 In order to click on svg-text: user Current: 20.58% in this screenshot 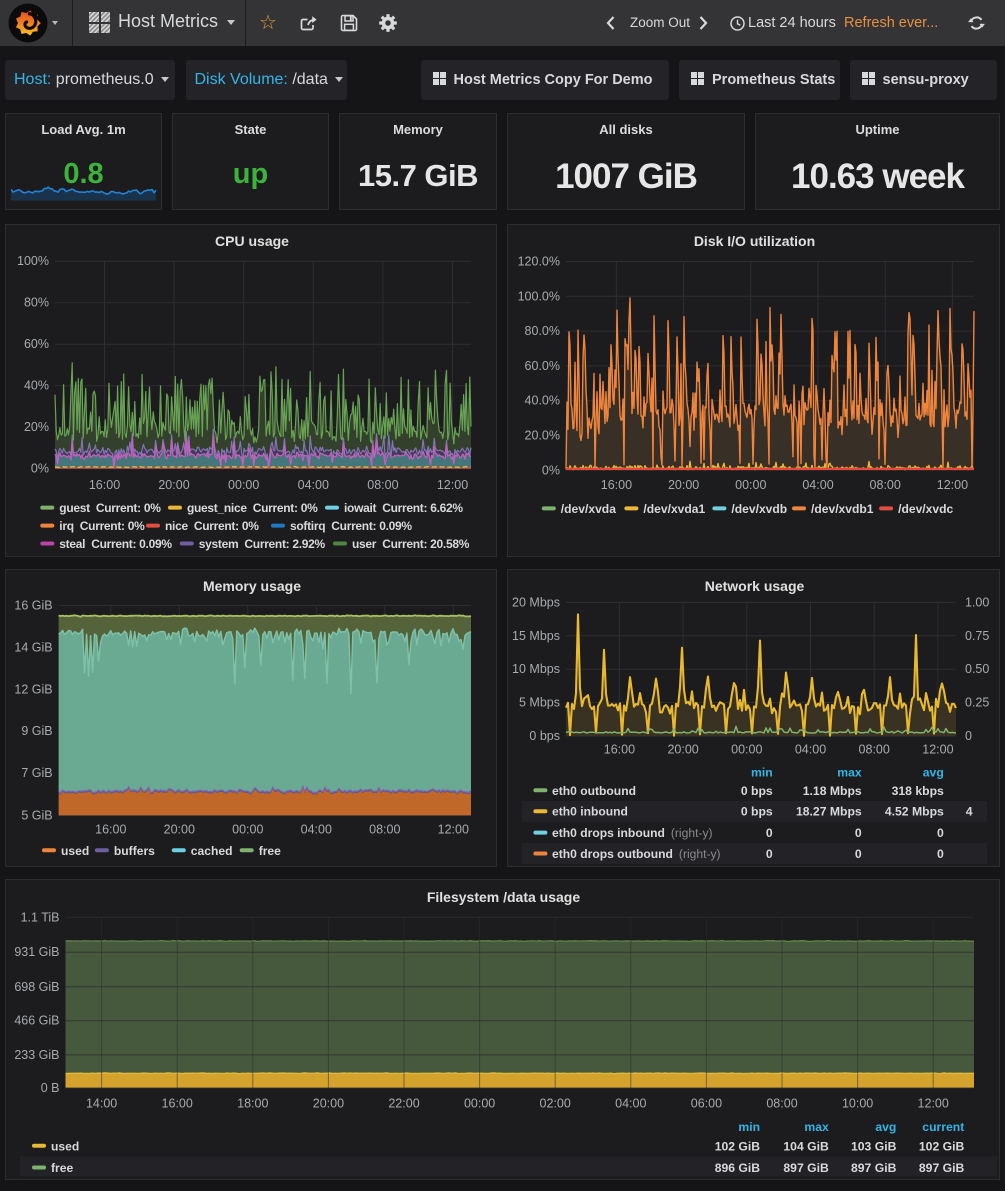, I will do `click(411, 544)`.